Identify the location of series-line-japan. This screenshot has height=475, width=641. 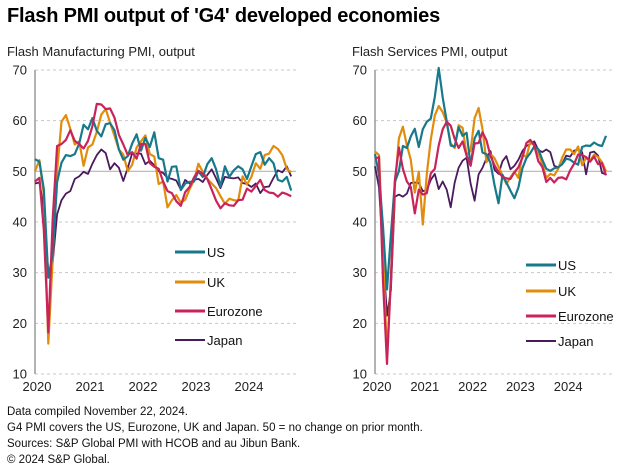
(163, 211).